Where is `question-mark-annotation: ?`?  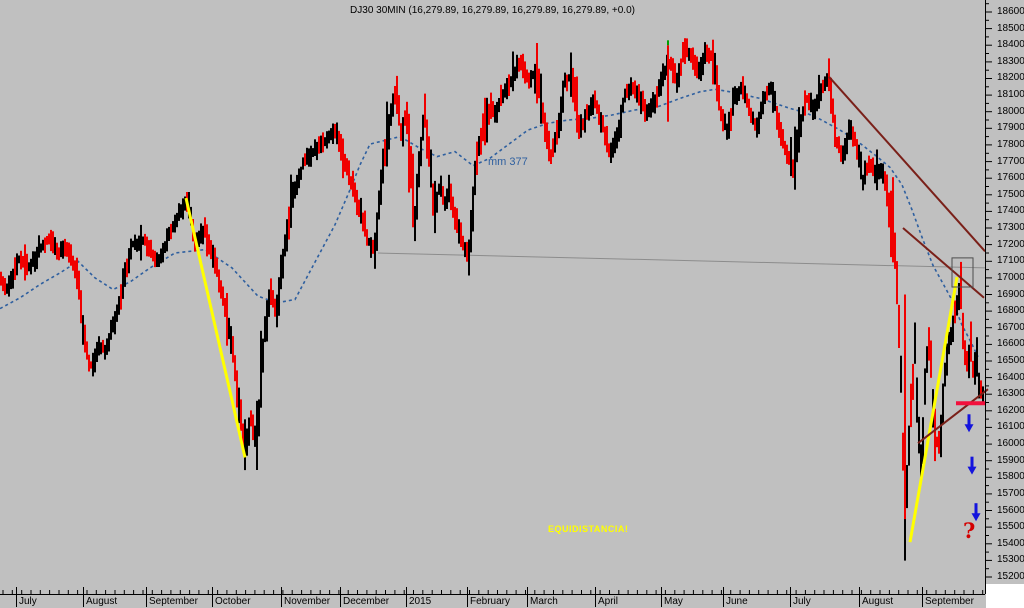 question-mark-annotation: ? is located at coordinates (969, 530).